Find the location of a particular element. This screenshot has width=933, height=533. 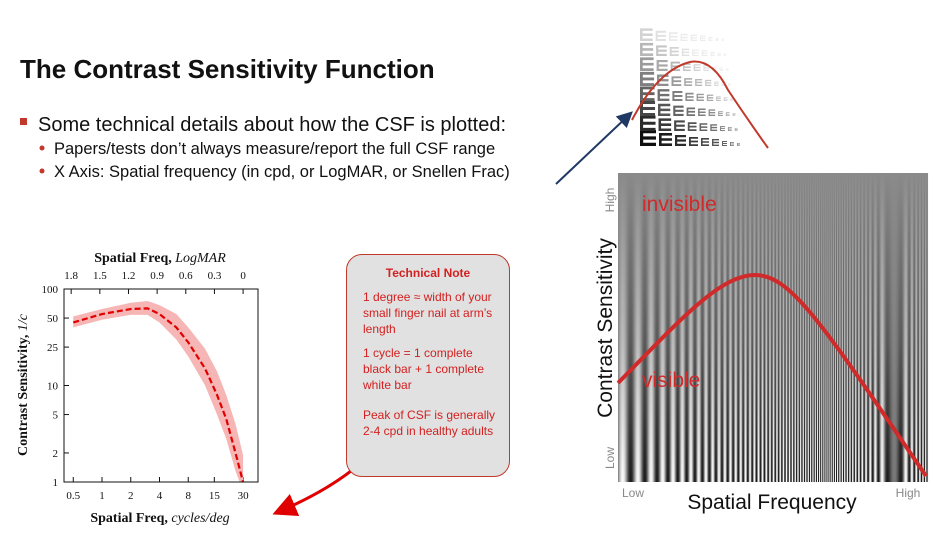

y-label-unit: 1/c is located at coordinates (23, 322).